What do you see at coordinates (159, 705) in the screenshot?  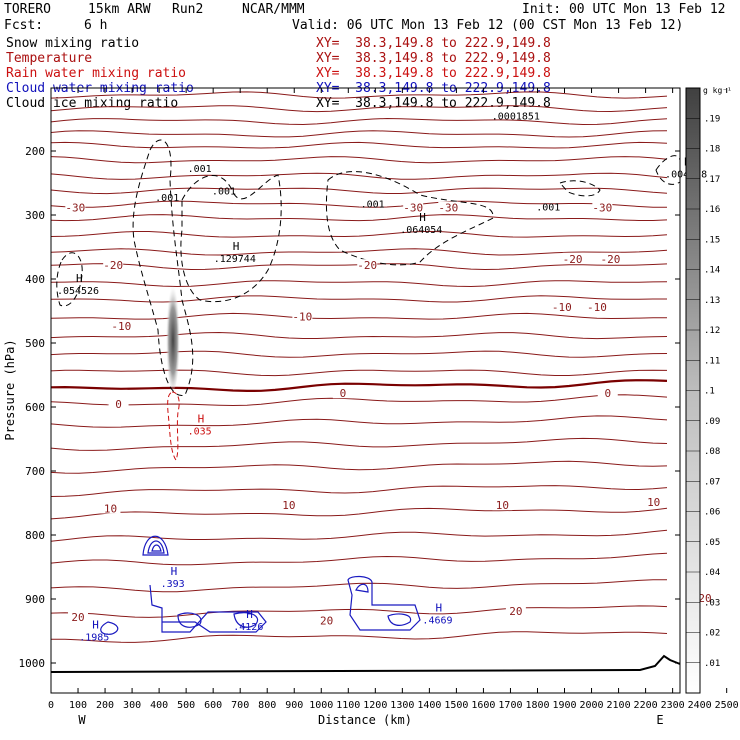 I see `x-tick-label: 400` at bounding box center [159, 705].